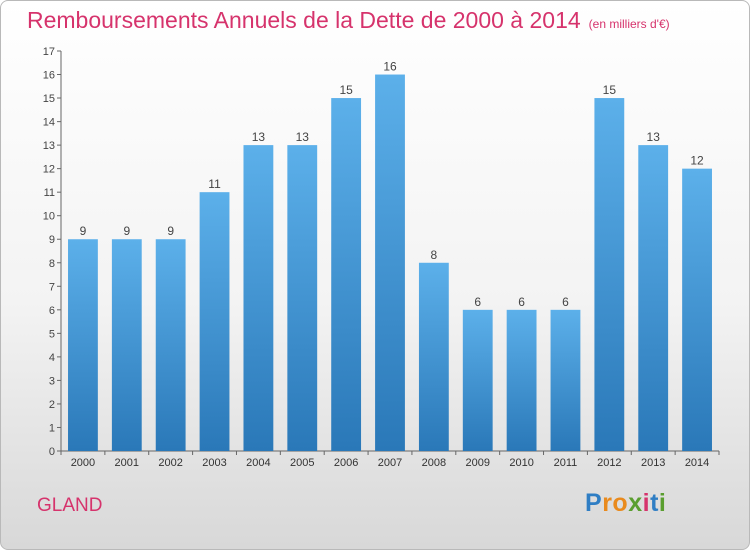 This screenshot has width=750, height=550. What do you see at coordinates (49, 146) in the screenshot?
I see `y-tick-label: 13` at bounding box center [49, 146].